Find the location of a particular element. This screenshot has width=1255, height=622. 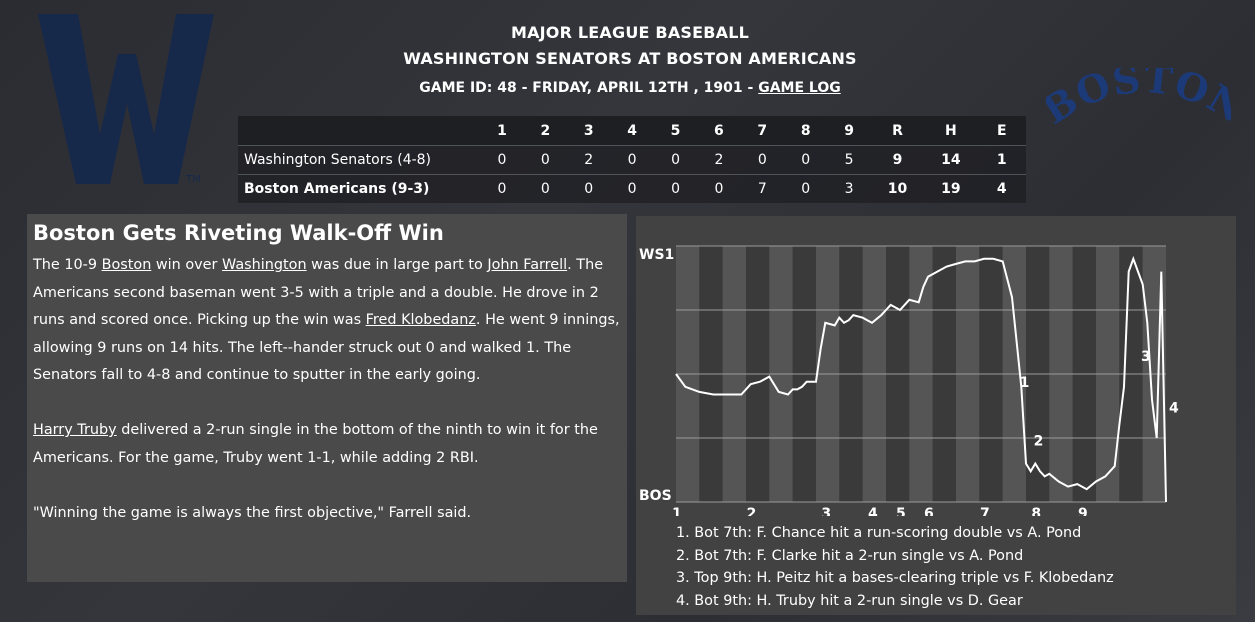

matchup-title: WASHINGTON SENATORS AT BOSTON AMERICANS is located at coordinates (630, 58).